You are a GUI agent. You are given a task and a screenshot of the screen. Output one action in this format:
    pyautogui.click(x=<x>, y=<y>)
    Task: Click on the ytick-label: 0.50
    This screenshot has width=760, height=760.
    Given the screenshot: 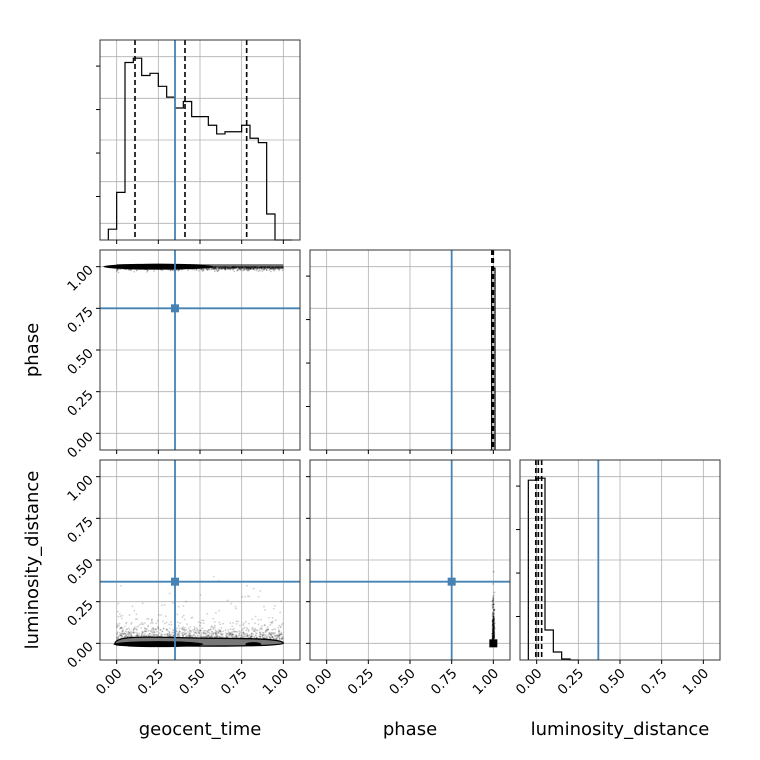 What is the action you would take?
    pyautogui.click(x=80, y=572)
    